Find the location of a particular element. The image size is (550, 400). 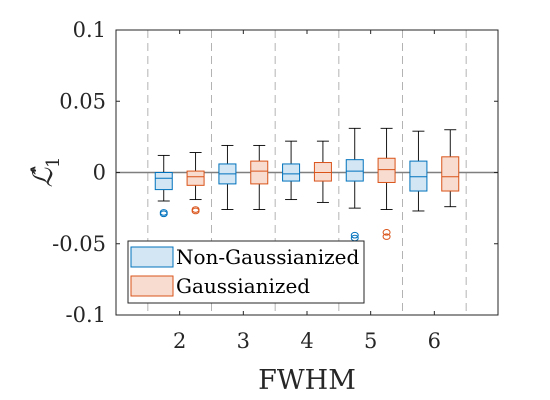

y-axis-title-subscript: 1 is located at coordinates (53, 162).